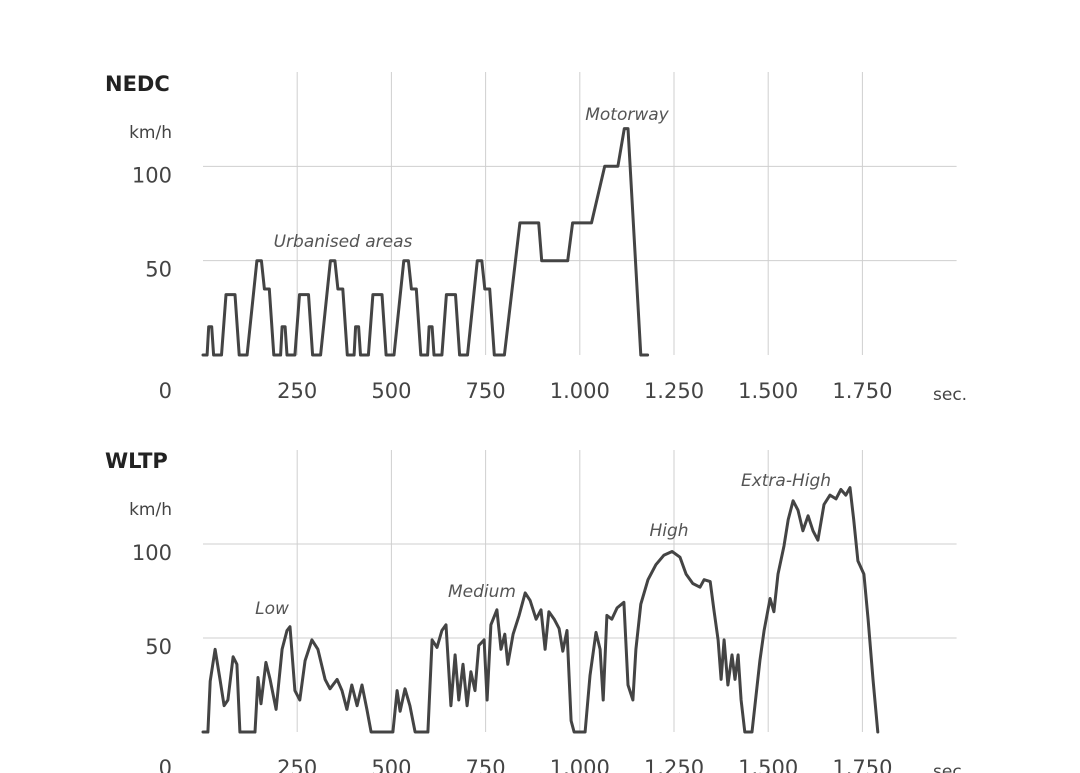 This screenshot has width=1080, height=773. What do you see at coordinates (786, 481) in the screenshot?
I see `annotation: Extra-High` at bounding box center [786, 481].